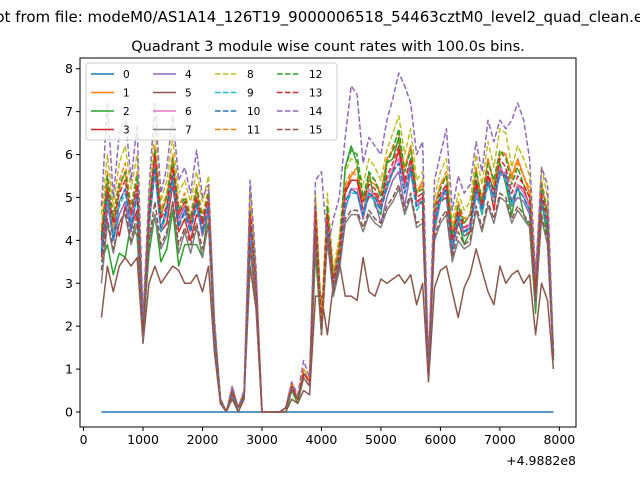 Image resolution: width=640 pixels, height=480 pixels. I want to click on y-tick-label: 2, so click(69, 326).